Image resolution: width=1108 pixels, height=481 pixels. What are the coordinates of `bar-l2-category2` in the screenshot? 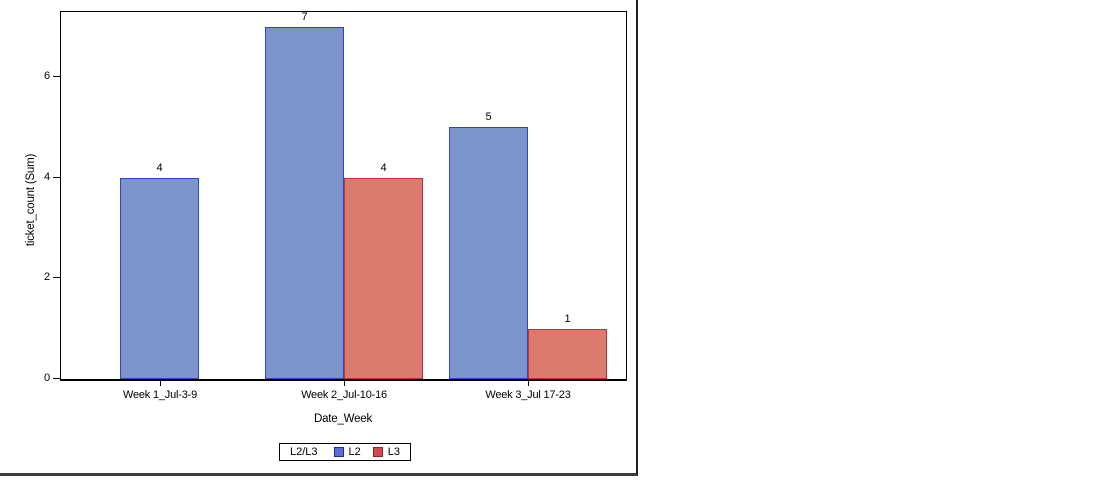 It's located at (304, 203).